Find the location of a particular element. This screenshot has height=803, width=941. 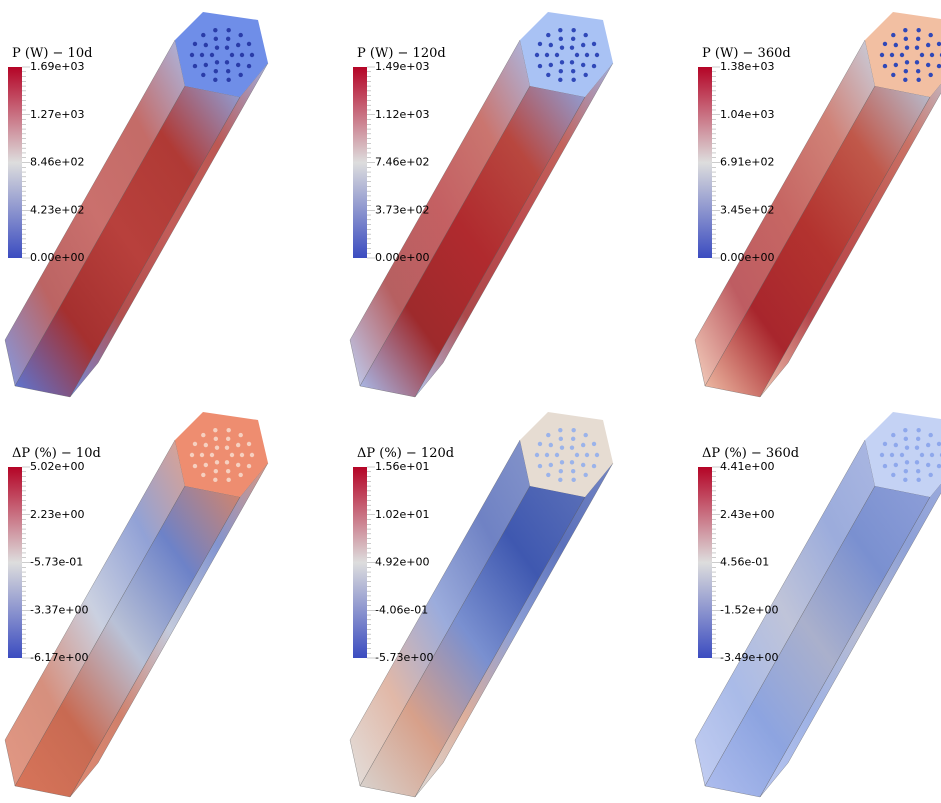

colorbar-tick-label: 3.73e+02 is located at coordinates (402, 209).